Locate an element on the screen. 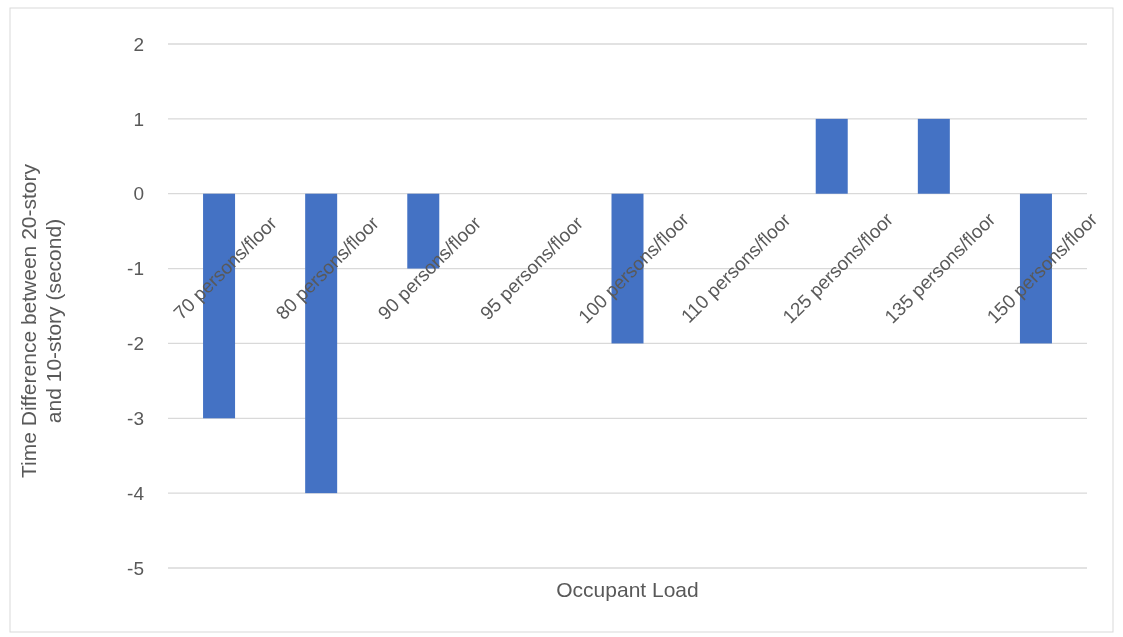 The image size is (1123, 637). y-tick-label: -2 is located at coordinates (135, 344).